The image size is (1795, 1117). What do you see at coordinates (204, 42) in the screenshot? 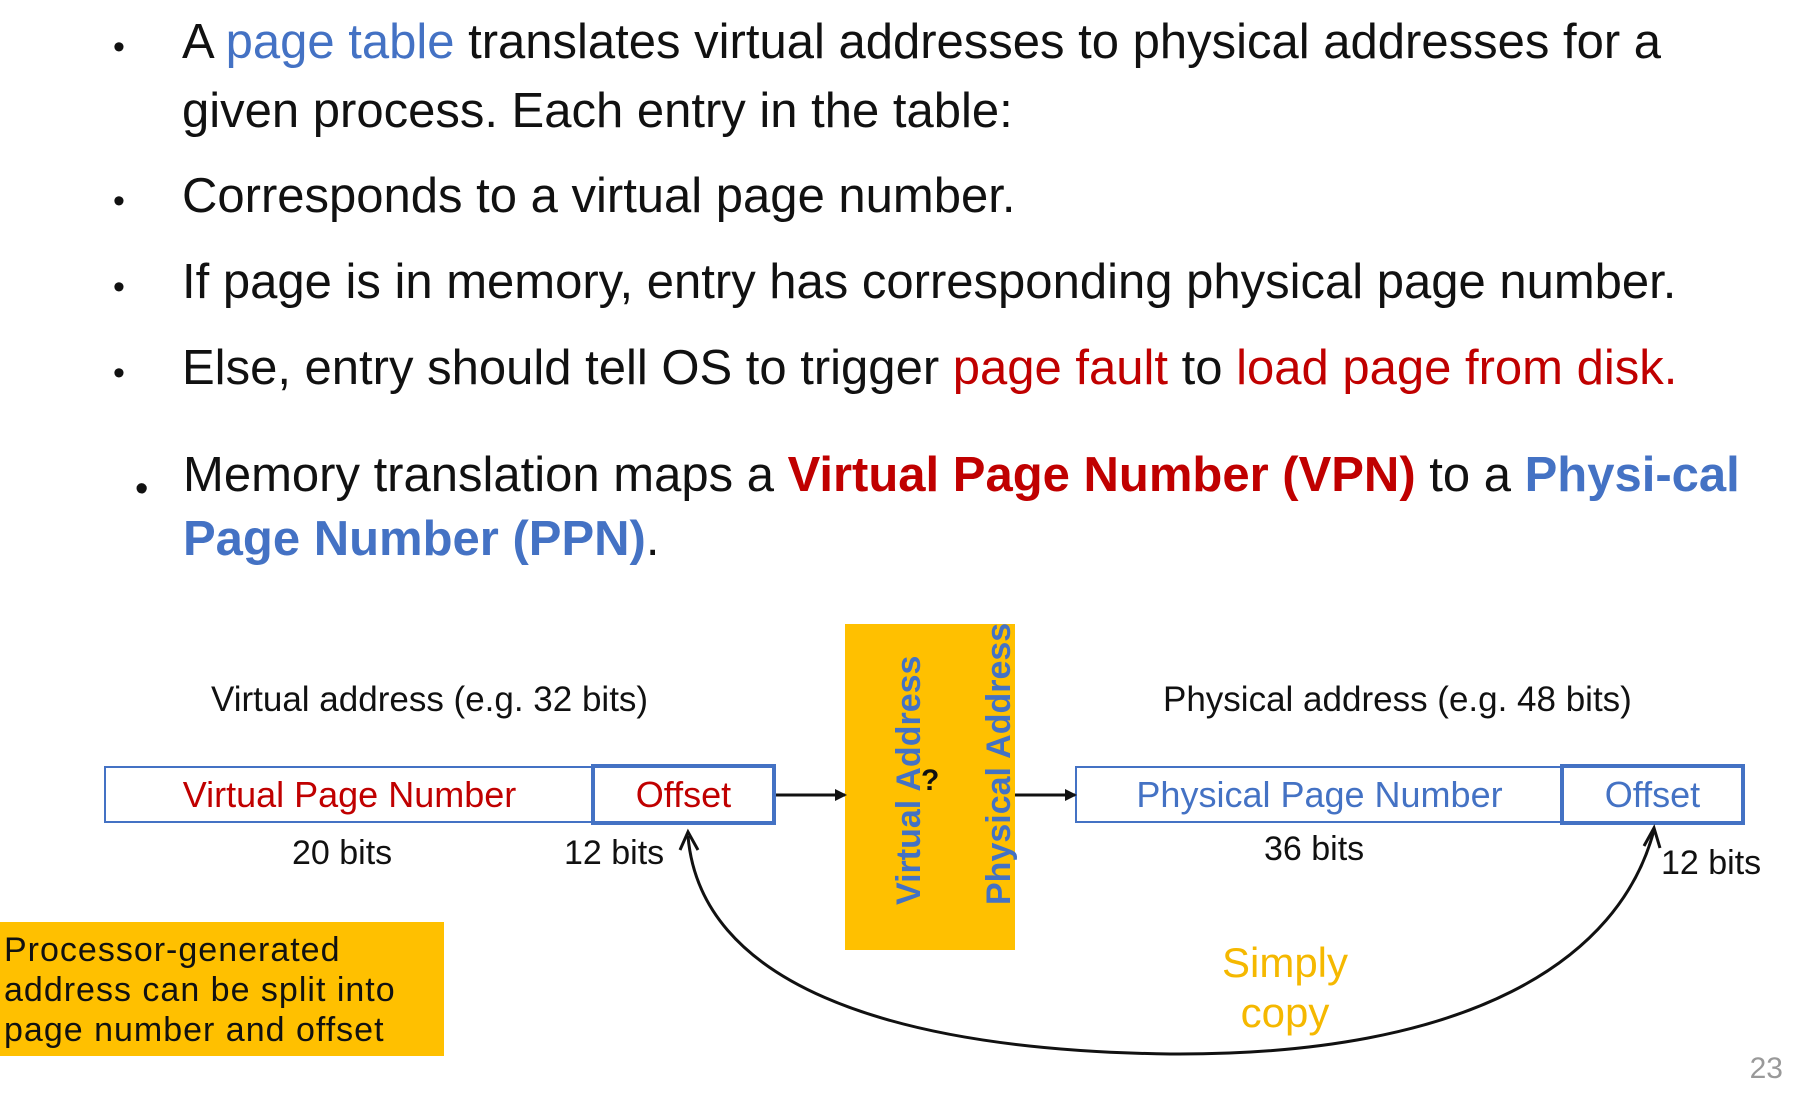
I see `bullet-text: A` at bounding box center [204, 42].